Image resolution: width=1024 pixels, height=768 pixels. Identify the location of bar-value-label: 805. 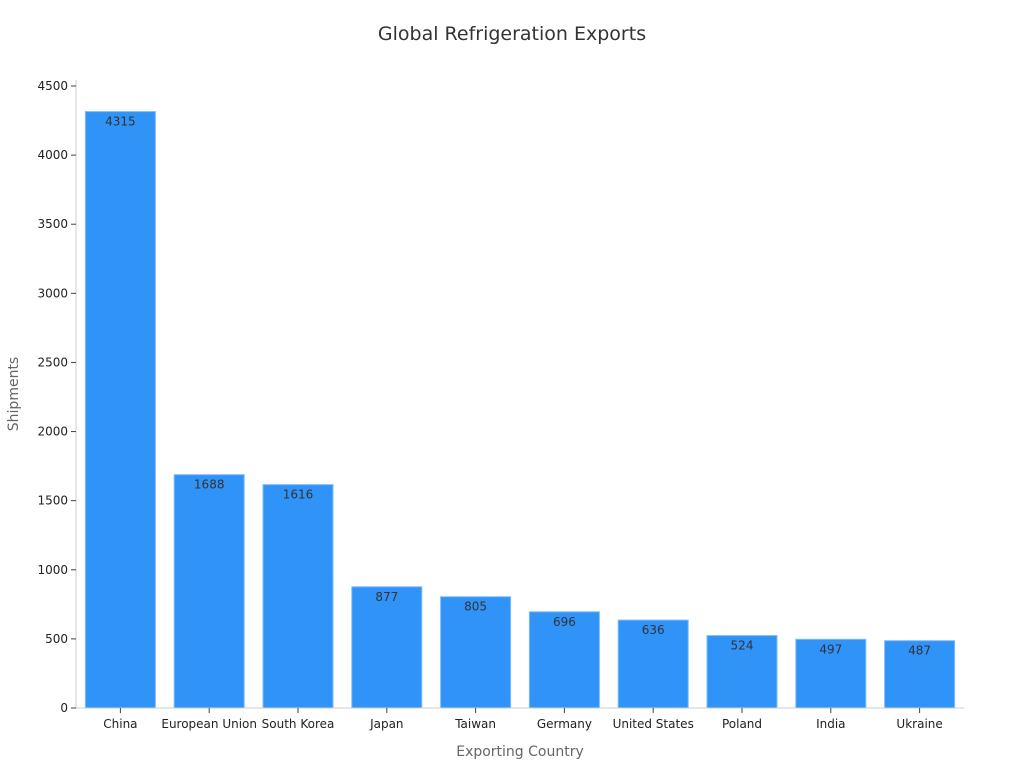
(475, 607).